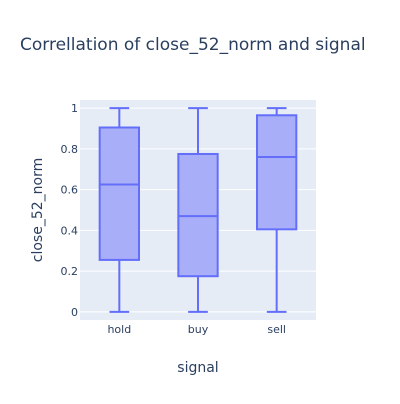 The width and height of the screenshot is (400, 404). Describe the element at coordinates (74, 108) in the screenshot. I see `y-tick-label: 1` at that location.